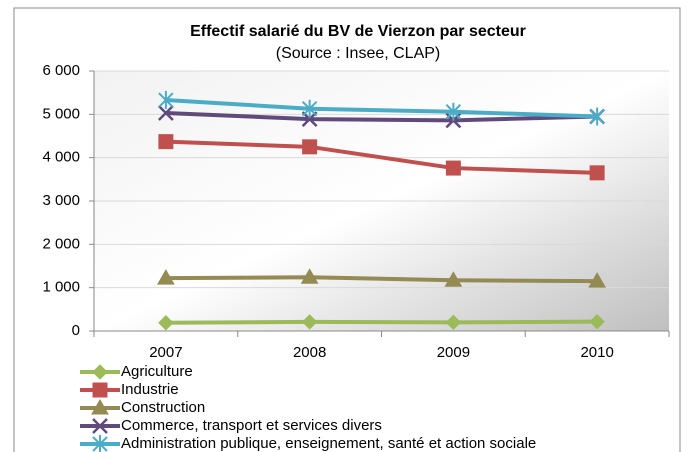  Describe the element at coordinates (150, 389) in the screenshot. I see `legend-label: Industrie` at that location.